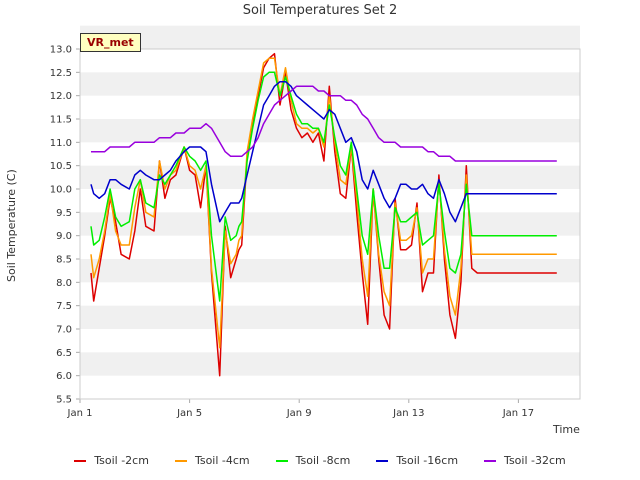 This screenshot has width=640, height=480. I want to click on y-tick-label: 6.5, so click(64, 353).